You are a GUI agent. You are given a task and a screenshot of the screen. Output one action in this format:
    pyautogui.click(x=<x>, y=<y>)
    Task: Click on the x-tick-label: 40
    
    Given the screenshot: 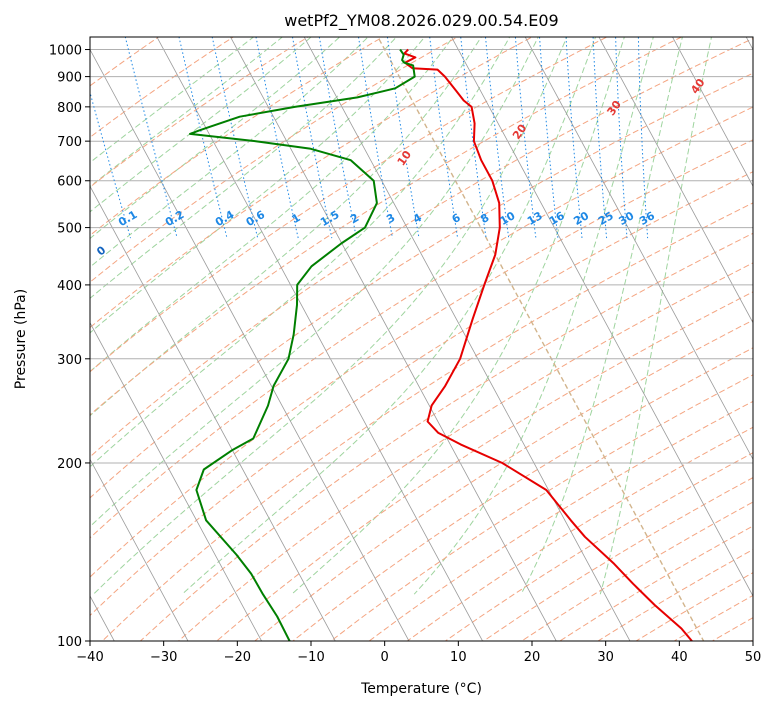 What is the action you would take?
    pyautogui.click(x=679, y=657)
    